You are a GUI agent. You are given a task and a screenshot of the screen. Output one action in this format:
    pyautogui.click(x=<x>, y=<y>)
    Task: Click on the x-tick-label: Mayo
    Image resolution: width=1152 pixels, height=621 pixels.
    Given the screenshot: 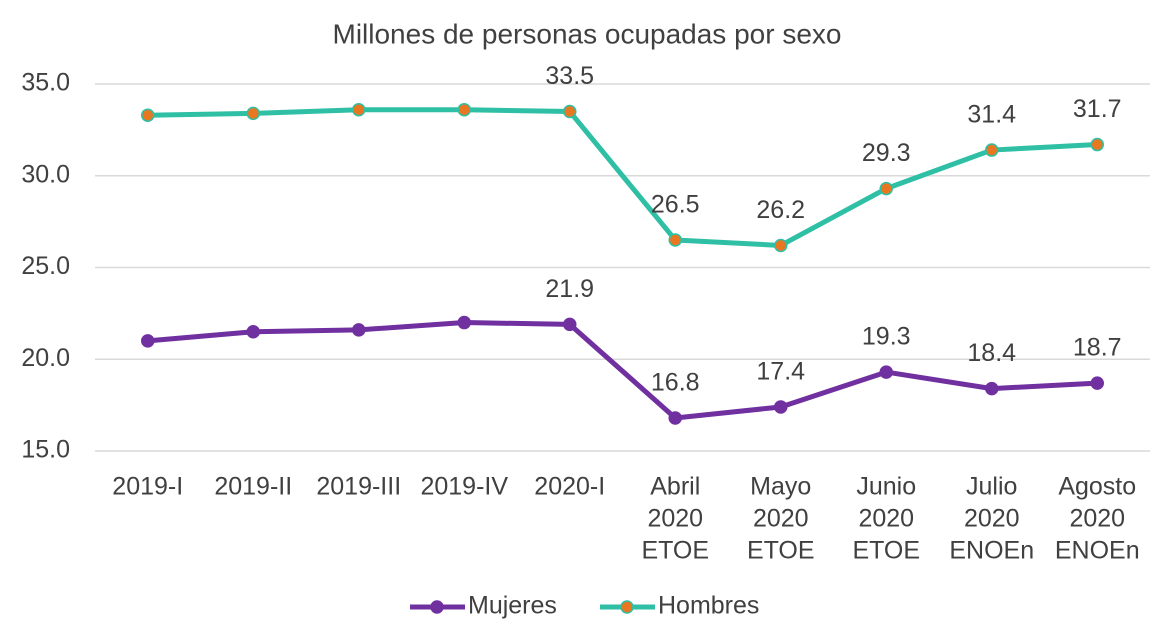 What is the action you would take?
    pyautogui.click(x=780, y=487)
    